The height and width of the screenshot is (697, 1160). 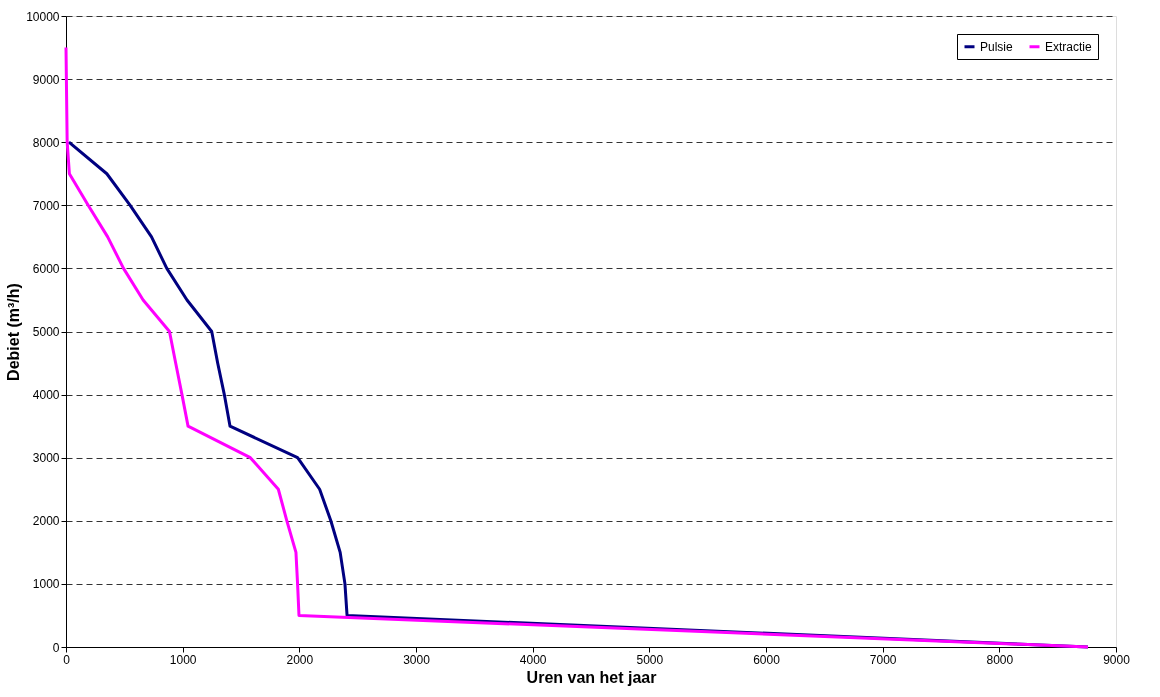 I want to click on y-tick-label: 9000, so click(x=46, y=79).